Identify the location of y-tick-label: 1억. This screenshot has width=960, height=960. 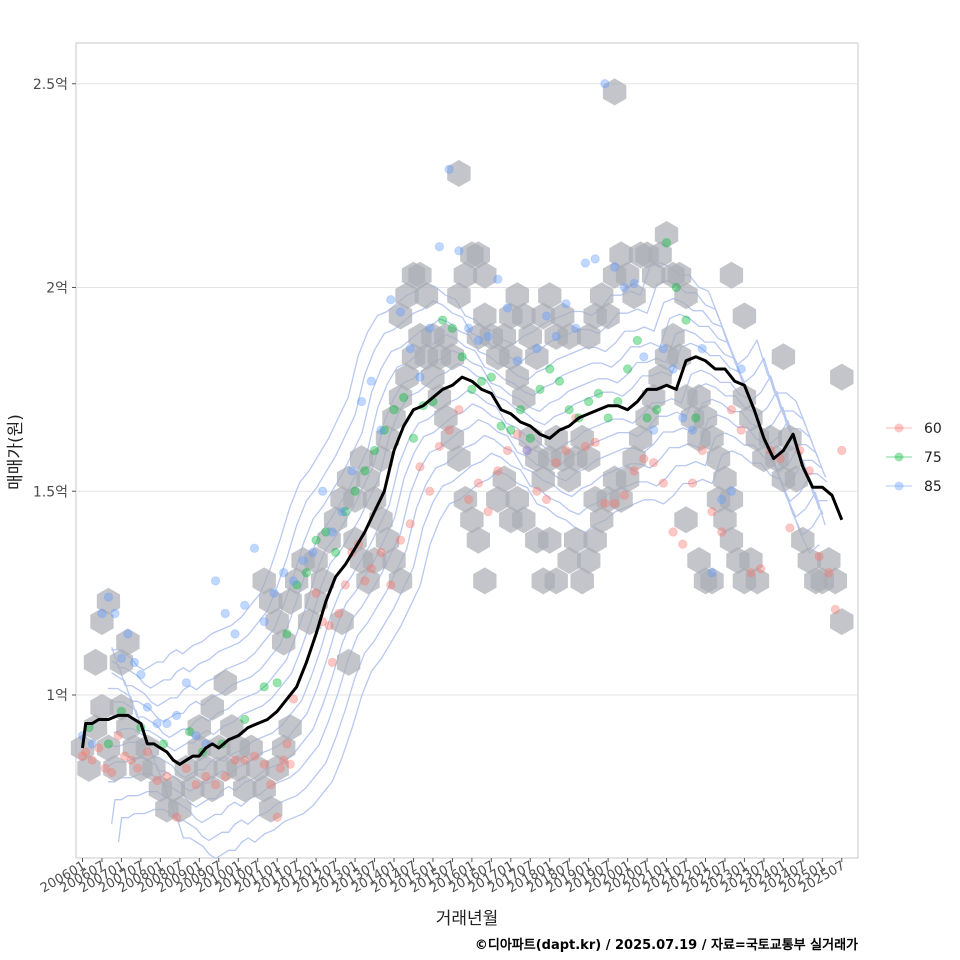
(57, 696).